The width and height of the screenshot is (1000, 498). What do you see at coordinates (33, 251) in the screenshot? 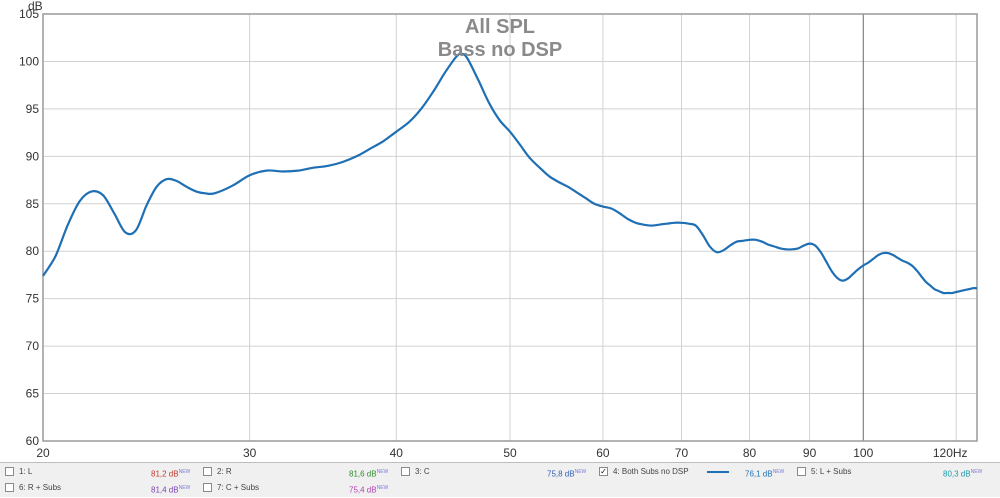
I see `y-tick-label: 80` at bounding box center [33, 251].